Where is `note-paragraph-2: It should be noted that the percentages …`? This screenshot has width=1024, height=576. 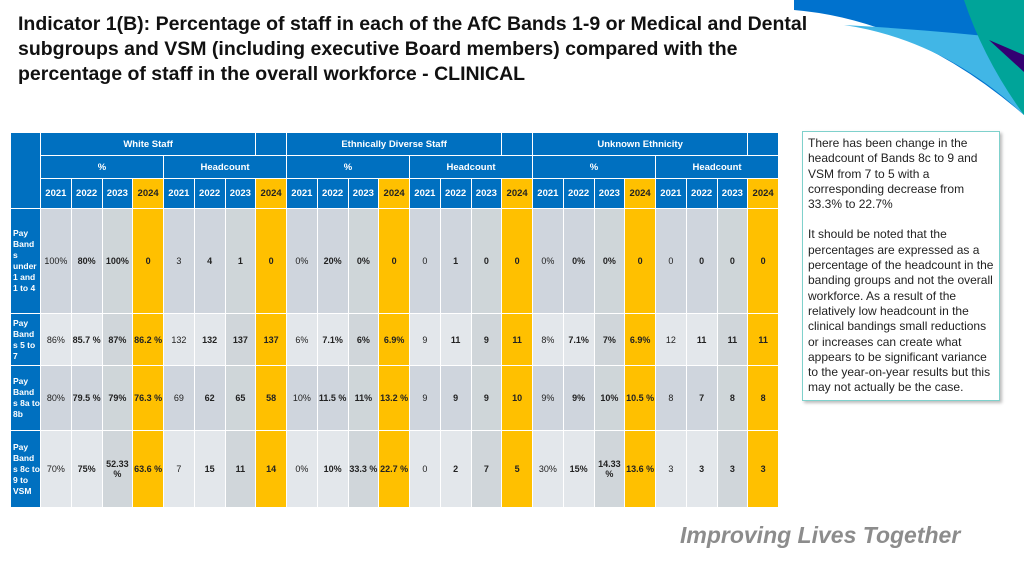 note-paragraph-2: It should be noted that the percentages … is located at coordinates (901, 311).